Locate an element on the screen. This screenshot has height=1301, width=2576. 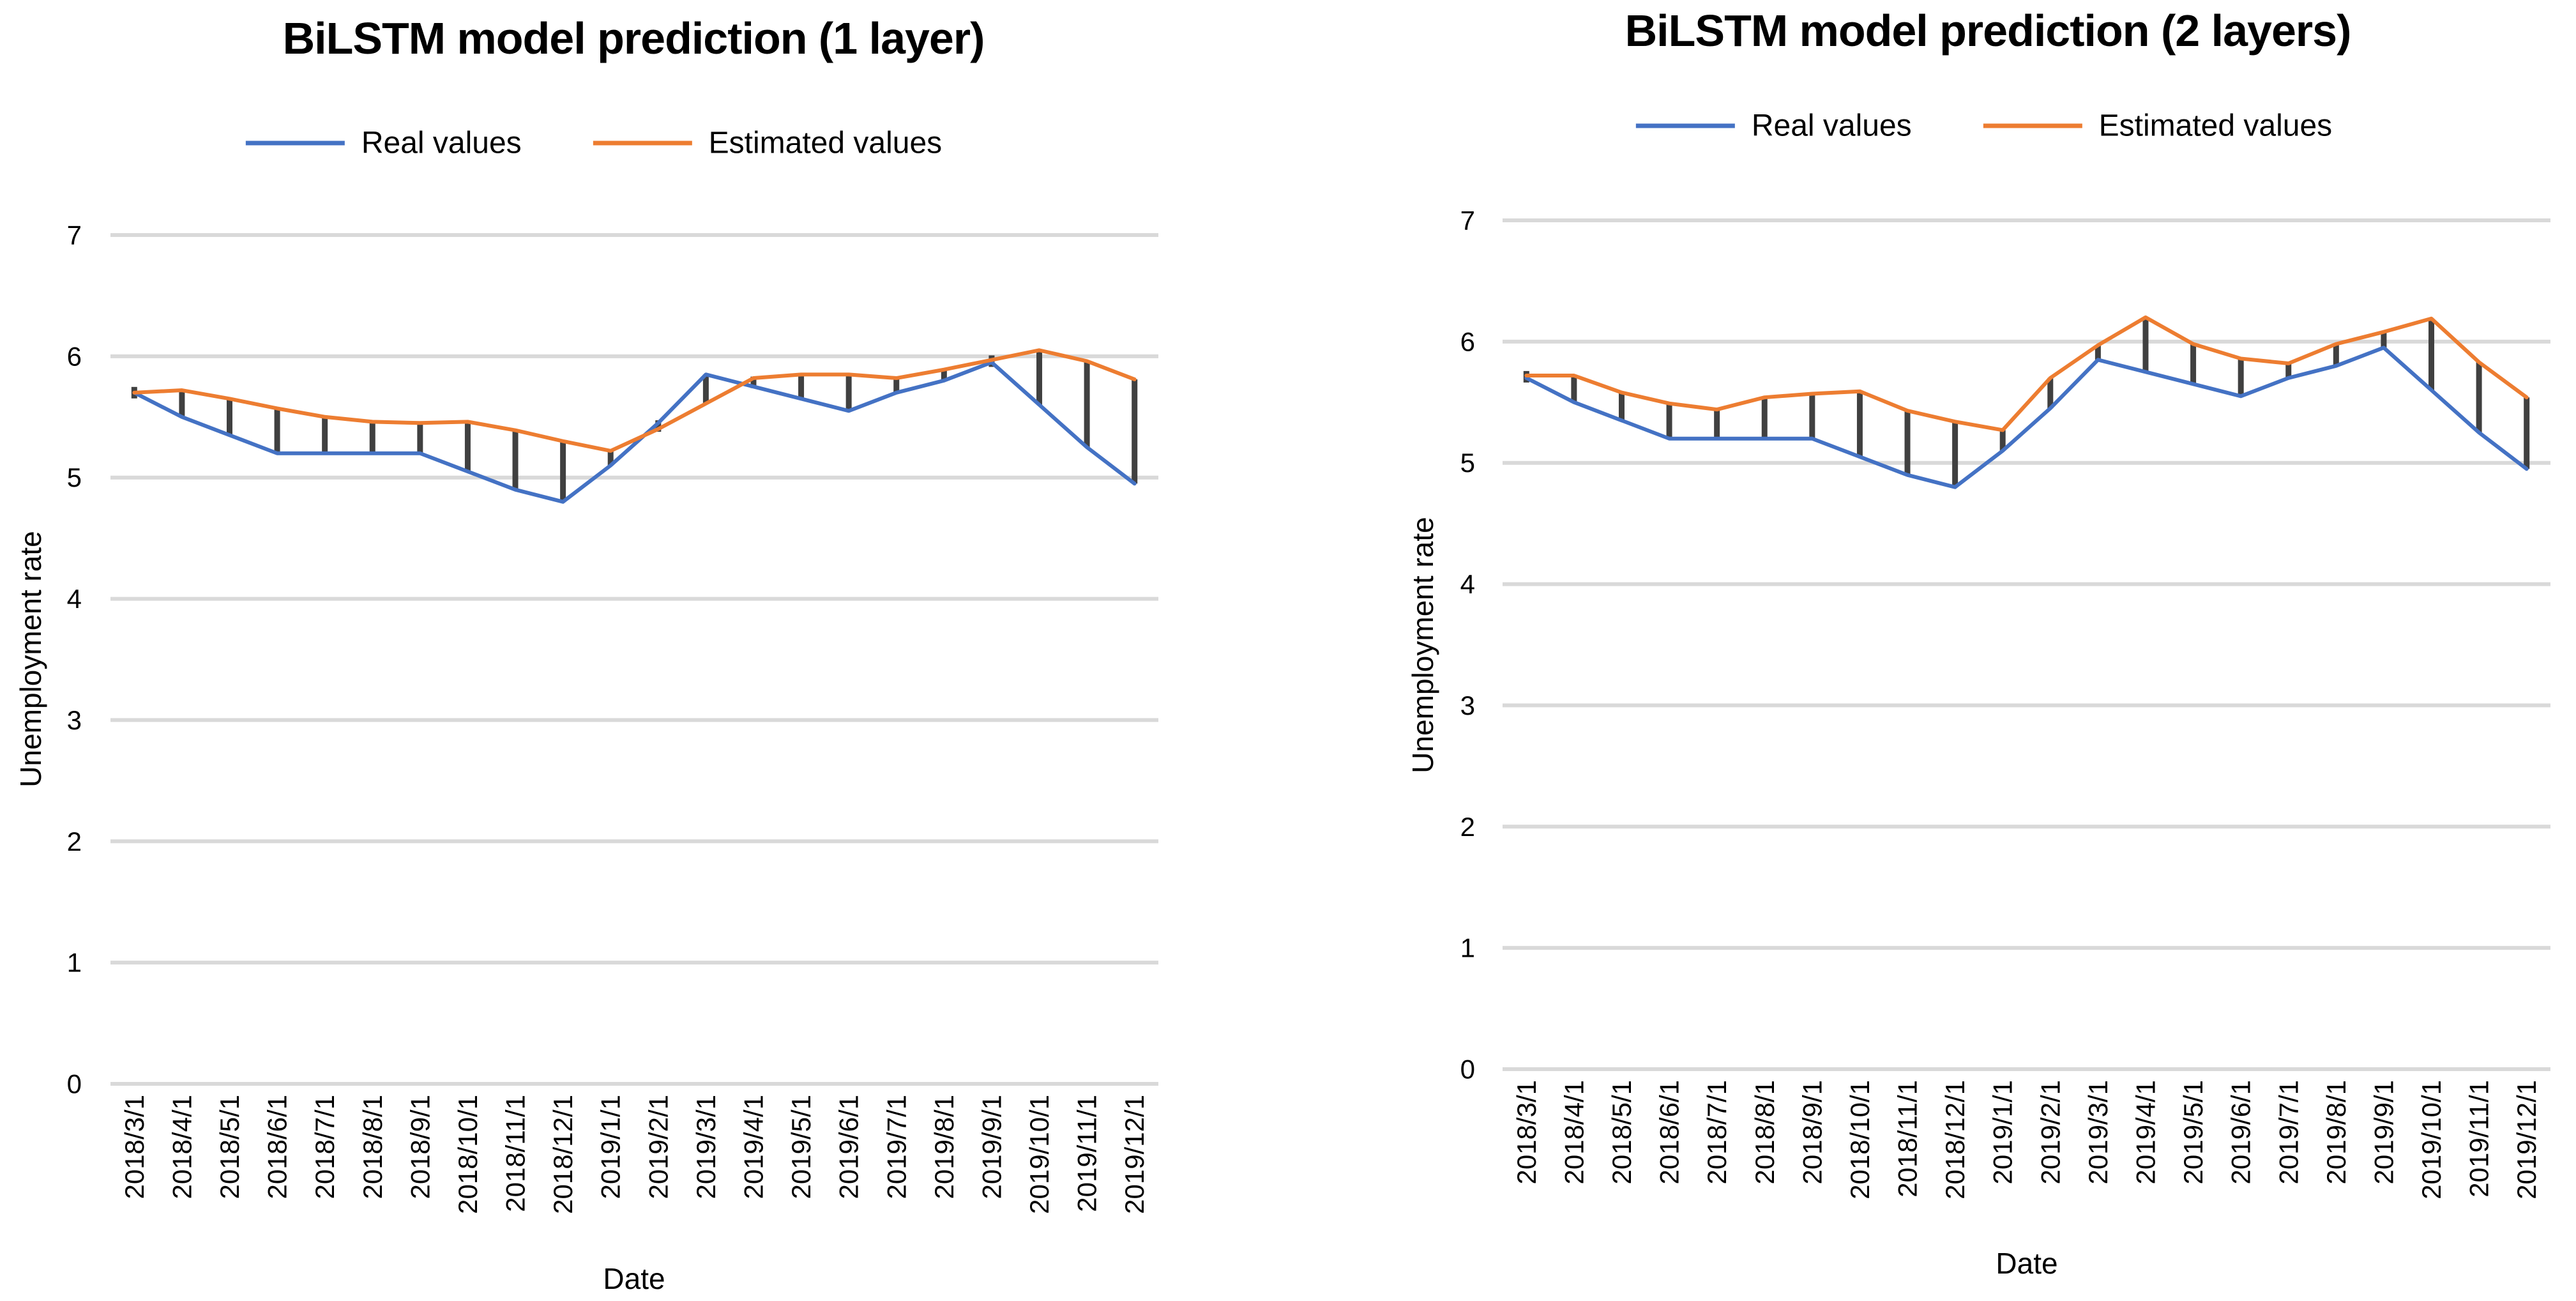
x-tick-label: 2019/3/1 is located at coordinates (2098, 1132).